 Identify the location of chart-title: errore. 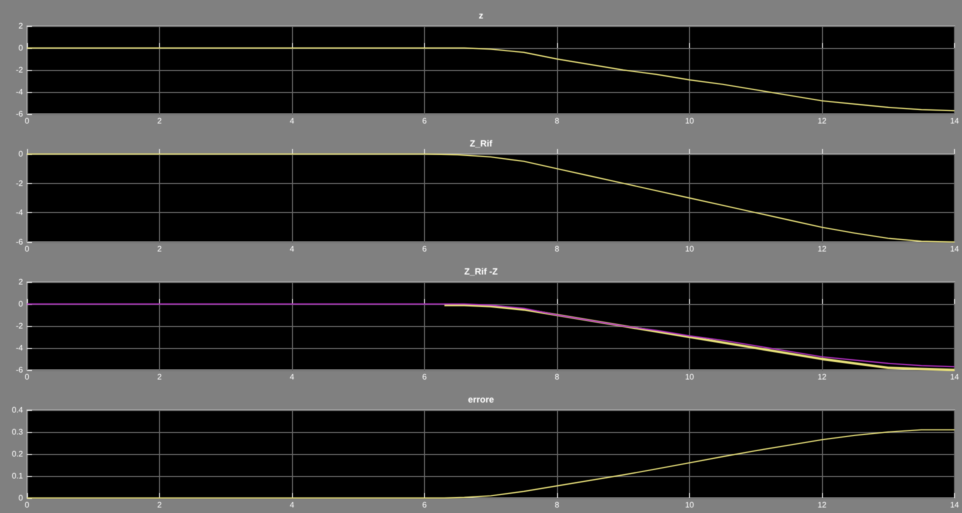
(481, 399).